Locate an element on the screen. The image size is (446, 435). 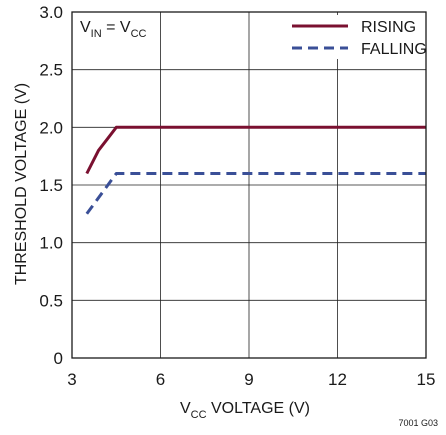
x-axis-title: VCC VOLTAGE (V) is located at coordinates (245, 410).